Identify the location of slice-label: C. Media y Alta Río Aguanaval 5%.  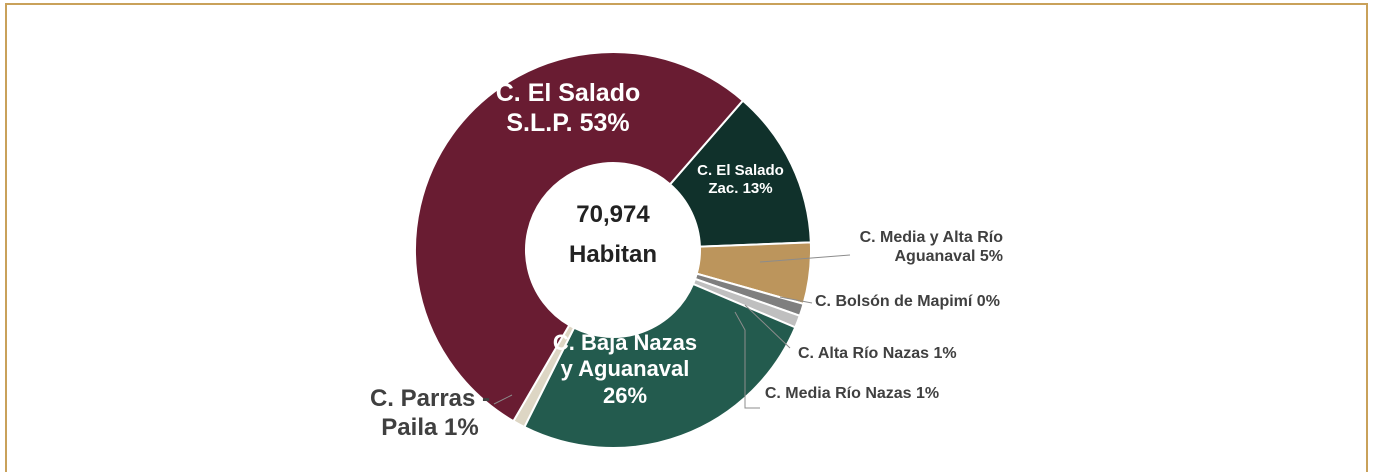
(908, 247).